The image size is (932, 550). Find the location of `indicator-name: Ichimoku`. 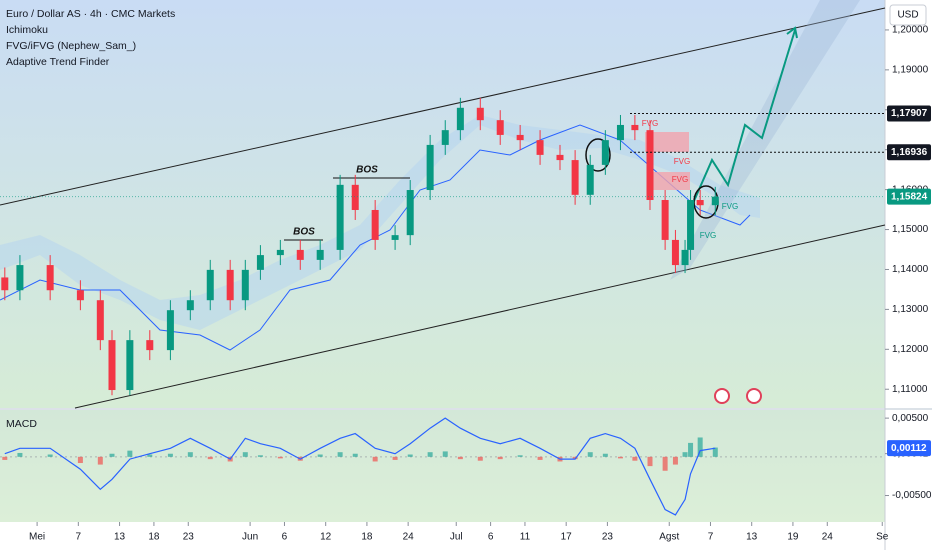

indicator-name: Ichimoku is located at coordinates (27, 30).